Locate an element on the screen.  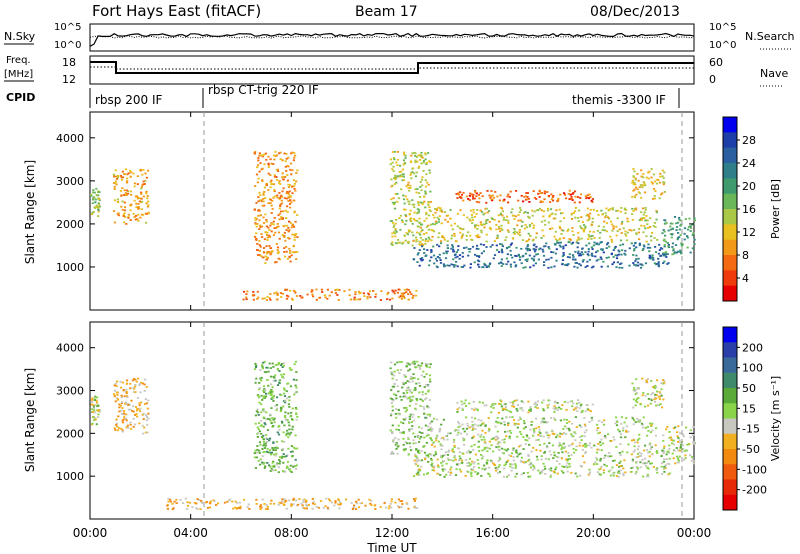
colorbar-segment is located at coordinates (730, 426).